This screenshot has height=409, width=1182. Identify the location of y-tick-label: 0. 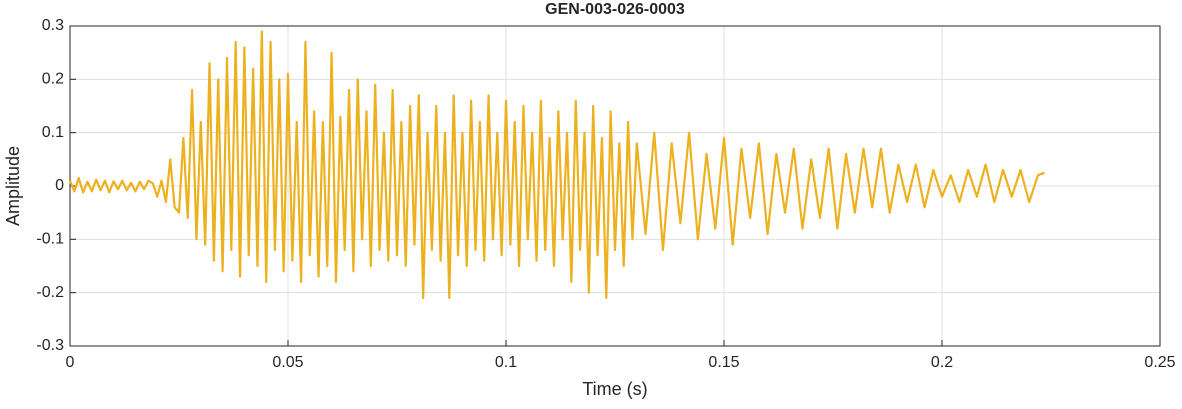
(59, 185).